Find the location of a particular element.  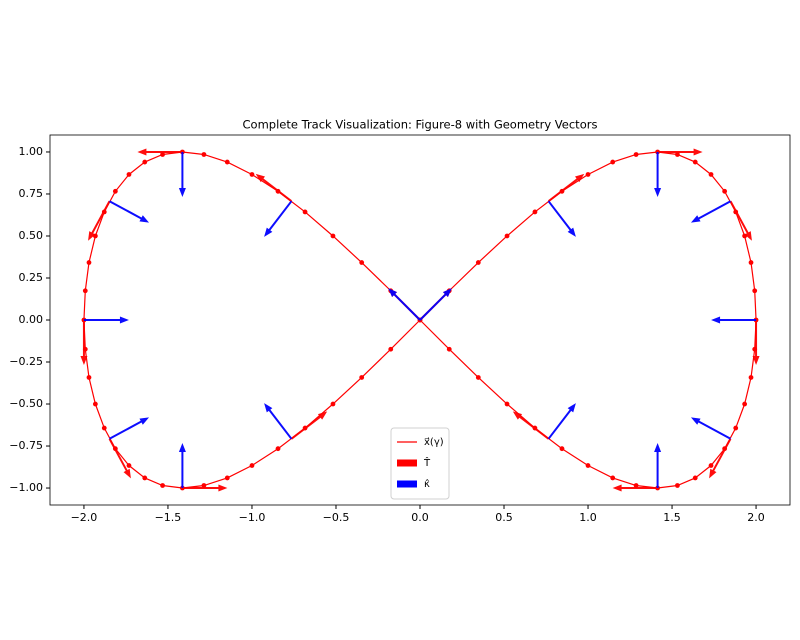

y-tick-label: −0.25 is located at coordinates (26, 361).